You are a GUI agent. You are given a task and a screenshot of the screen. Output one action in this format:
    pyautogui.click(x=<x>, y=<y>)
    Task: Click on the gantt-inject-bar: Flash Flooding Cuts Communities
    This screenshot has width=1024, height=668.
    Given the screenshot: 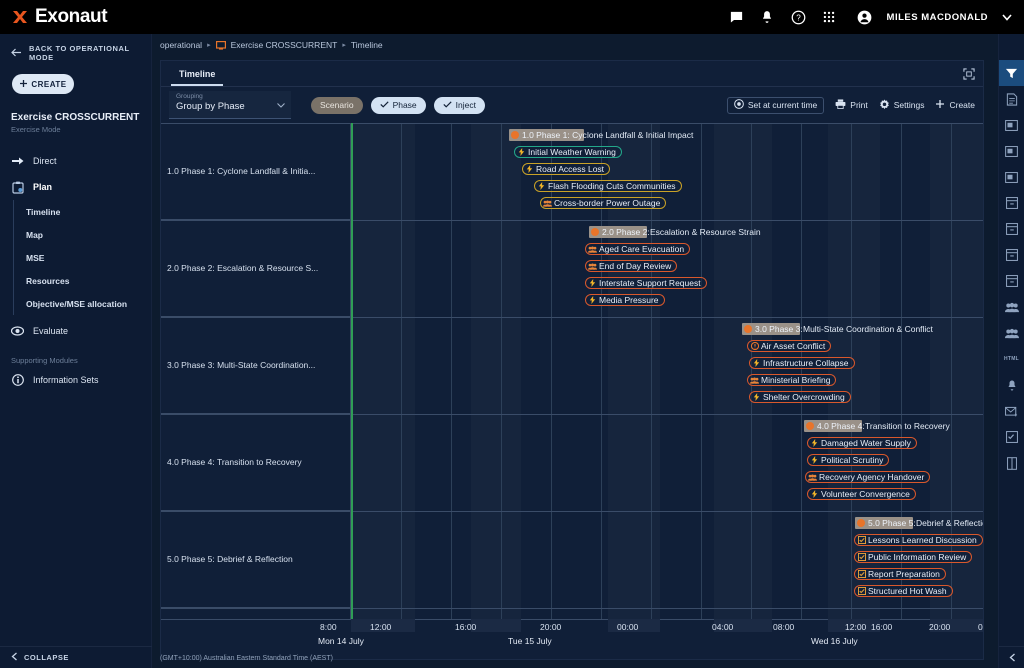 What is the action you would take?
    pyautogui.click(x=608, y=186)
    